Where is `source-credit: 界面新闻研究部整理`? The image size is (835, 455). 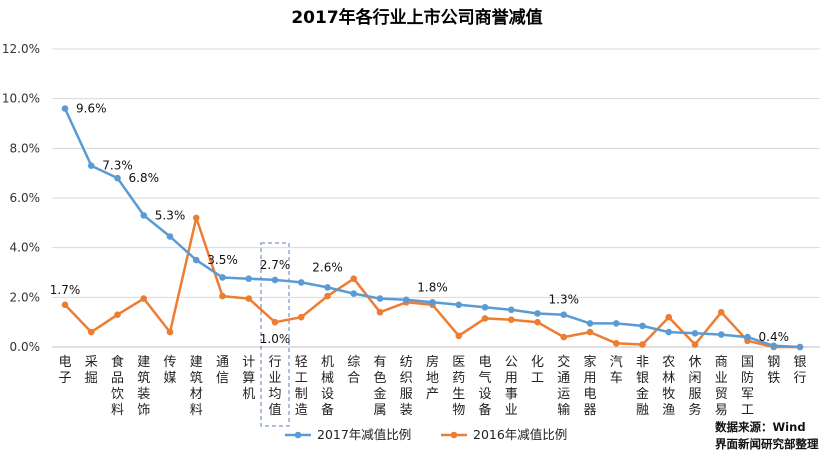 source-credit: 界面新闻研究部整理 is located at coordinates (767, 444).